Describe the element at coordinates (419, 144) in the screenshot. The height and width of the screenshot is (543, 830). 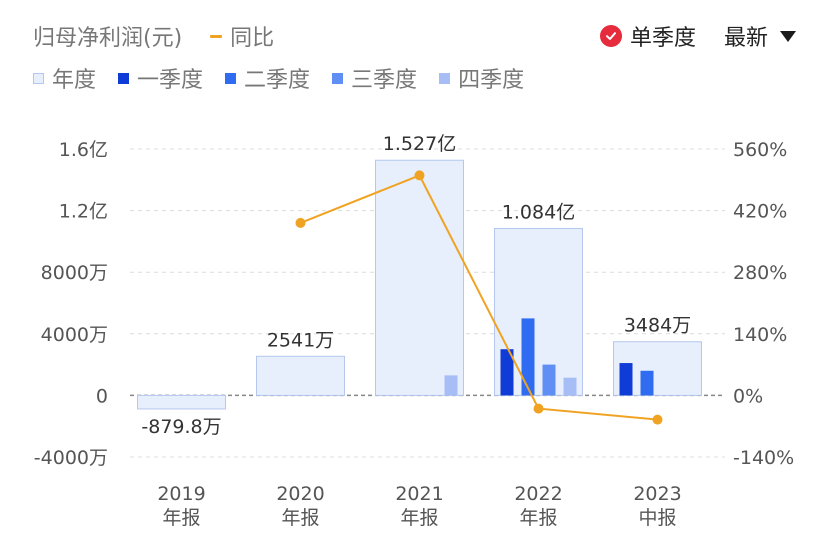
I see `annual-value-label: 1.527亿` at that location.